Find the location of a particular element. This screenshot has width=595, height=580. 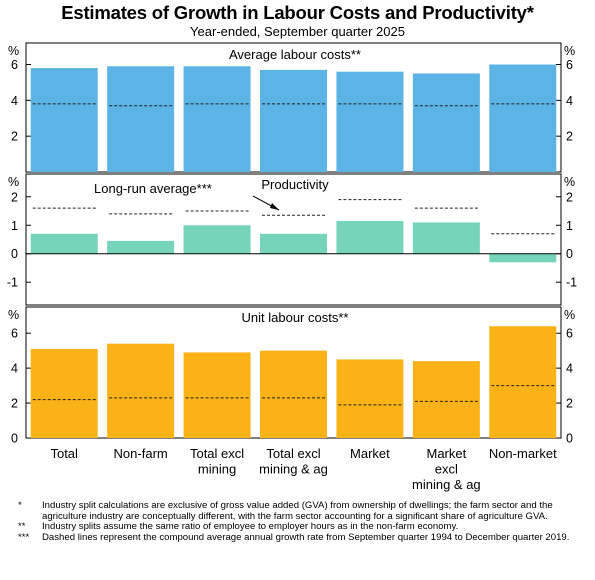

panel-2-tick-left: 2 is located at coordinates (14, 197).